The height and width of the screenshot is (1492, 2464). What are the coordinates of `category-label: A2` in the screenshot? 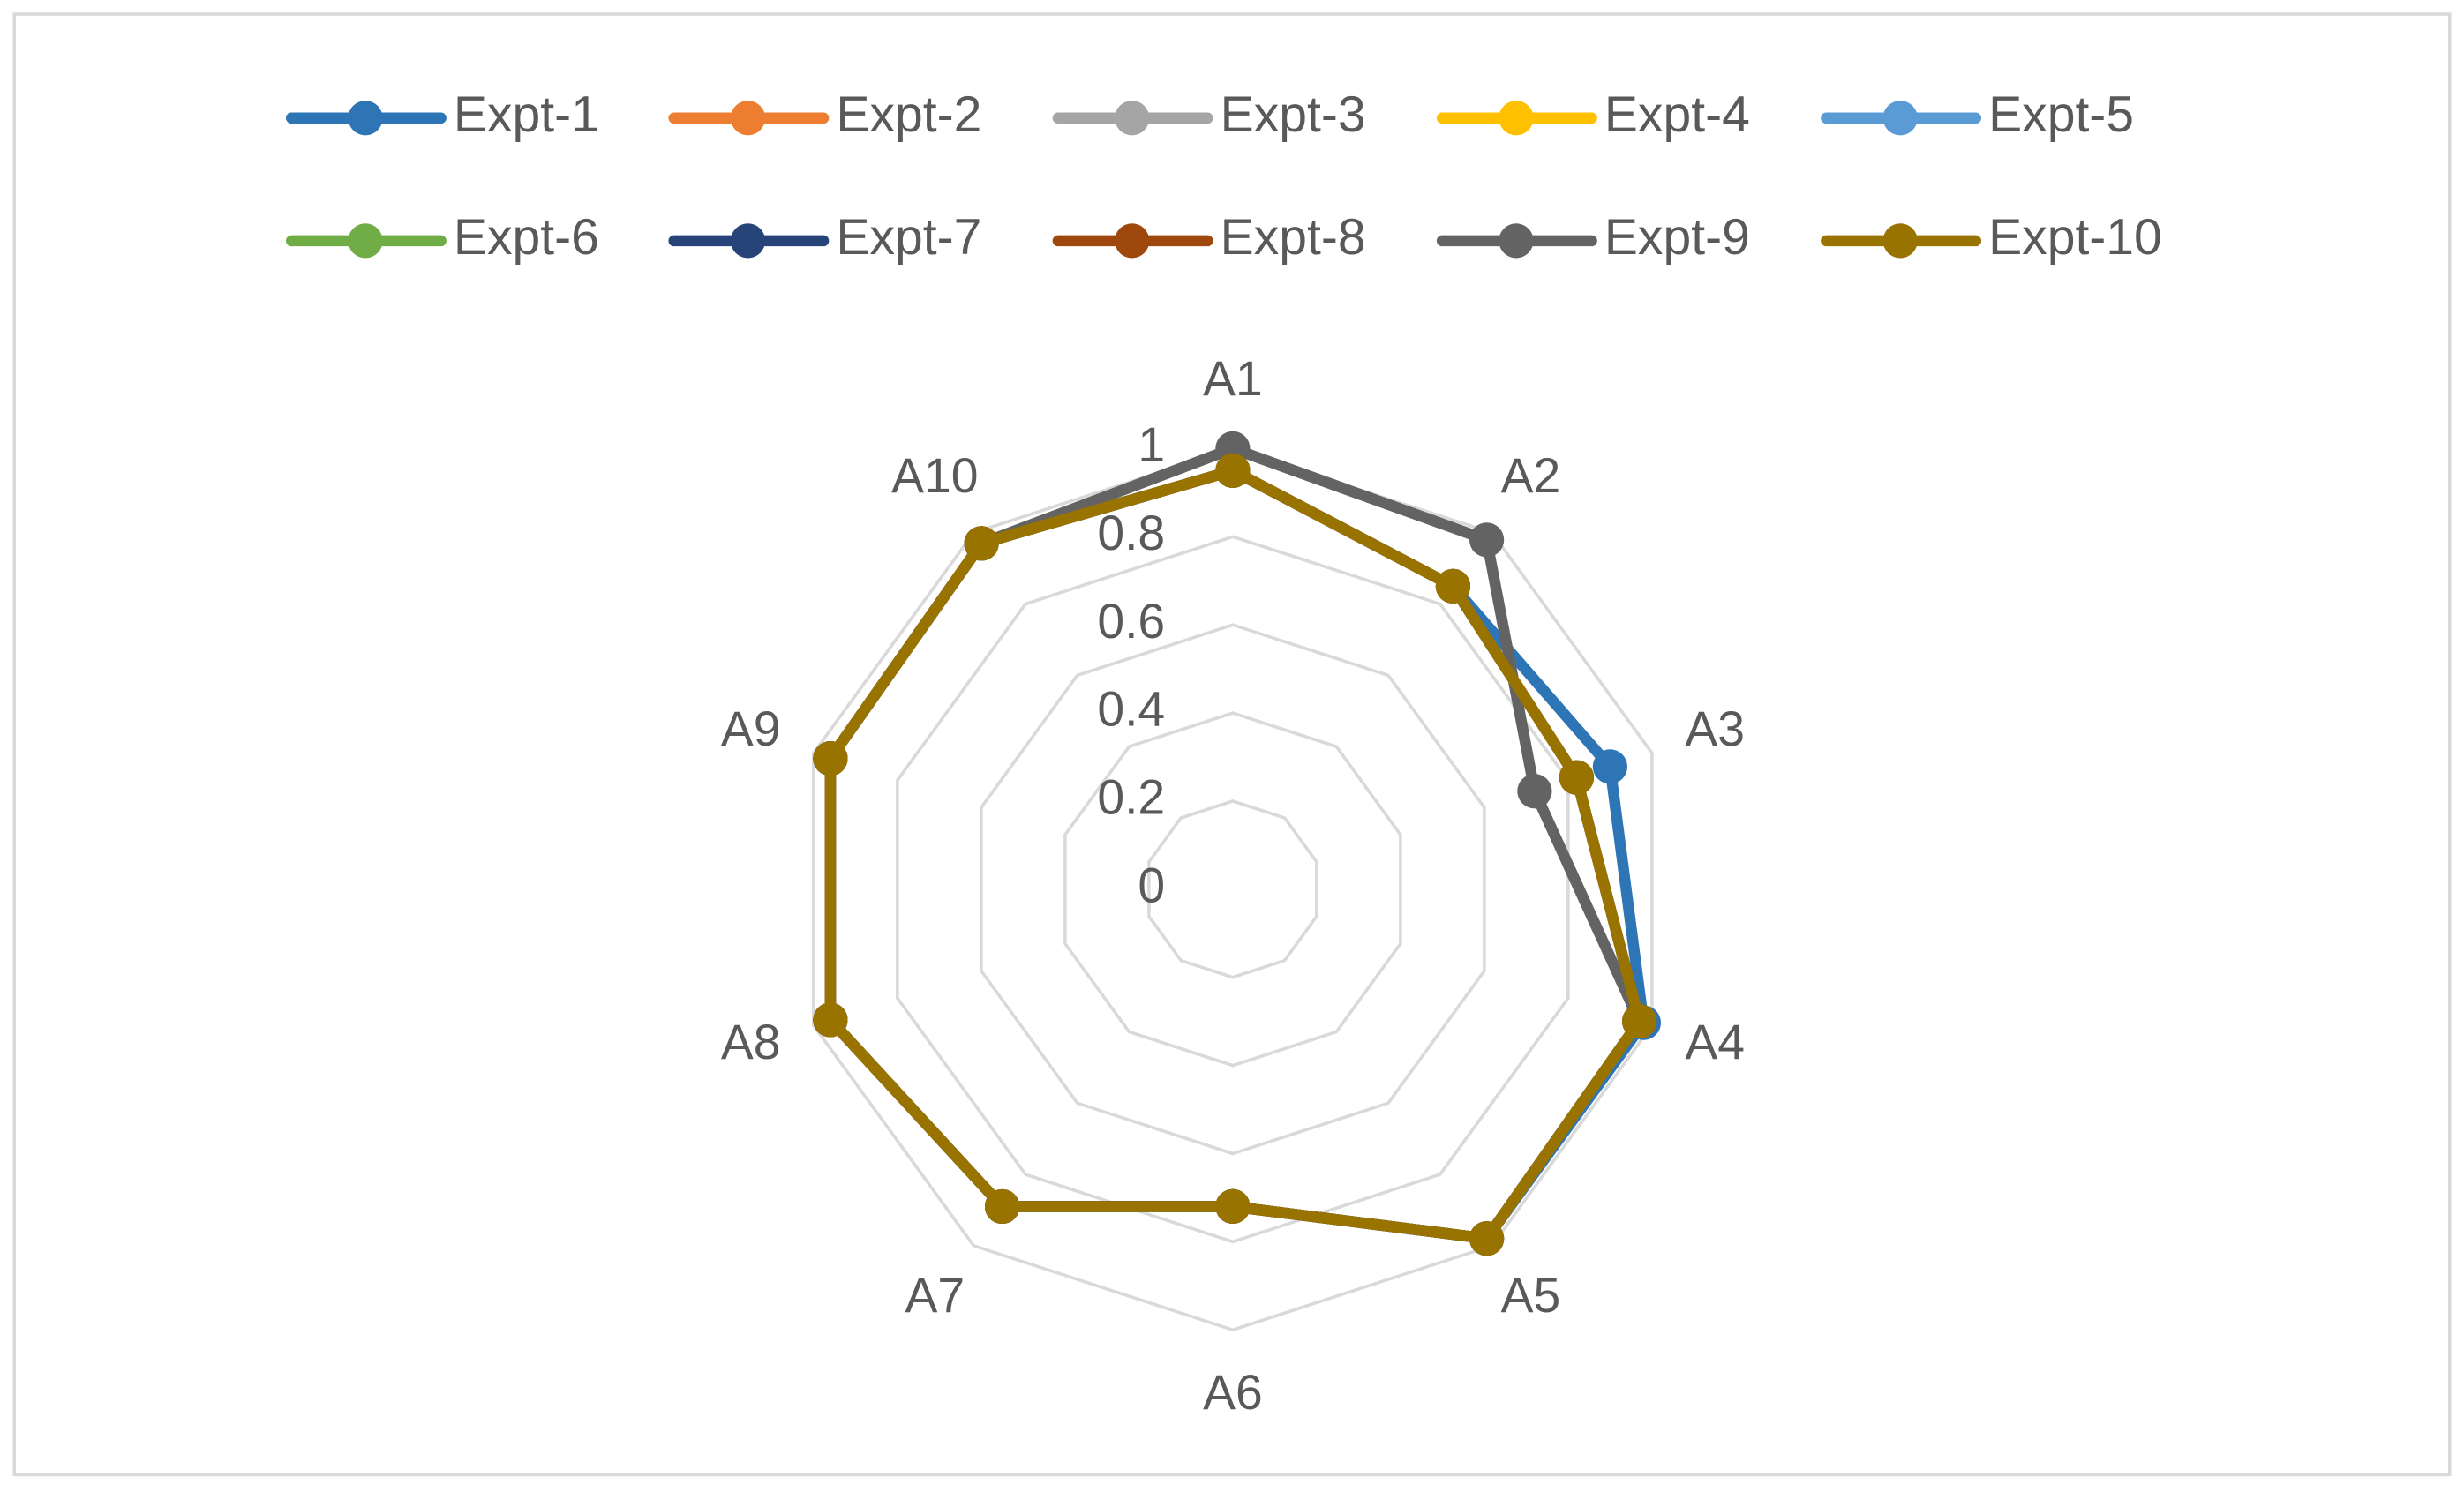 It's located at (1531, 476).